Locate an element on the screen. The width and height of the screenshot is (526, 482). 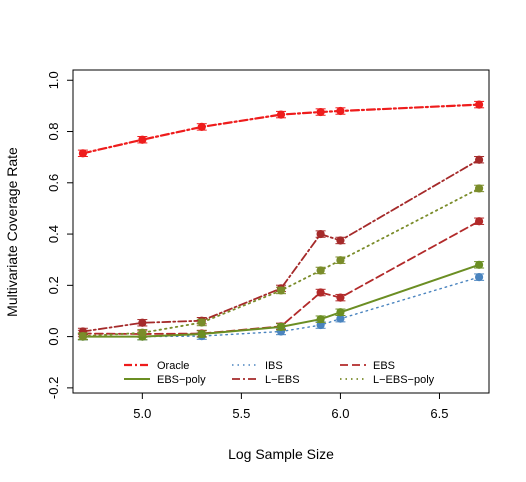
y-tick-label: 0.0 is located at coordinates (53, 337).